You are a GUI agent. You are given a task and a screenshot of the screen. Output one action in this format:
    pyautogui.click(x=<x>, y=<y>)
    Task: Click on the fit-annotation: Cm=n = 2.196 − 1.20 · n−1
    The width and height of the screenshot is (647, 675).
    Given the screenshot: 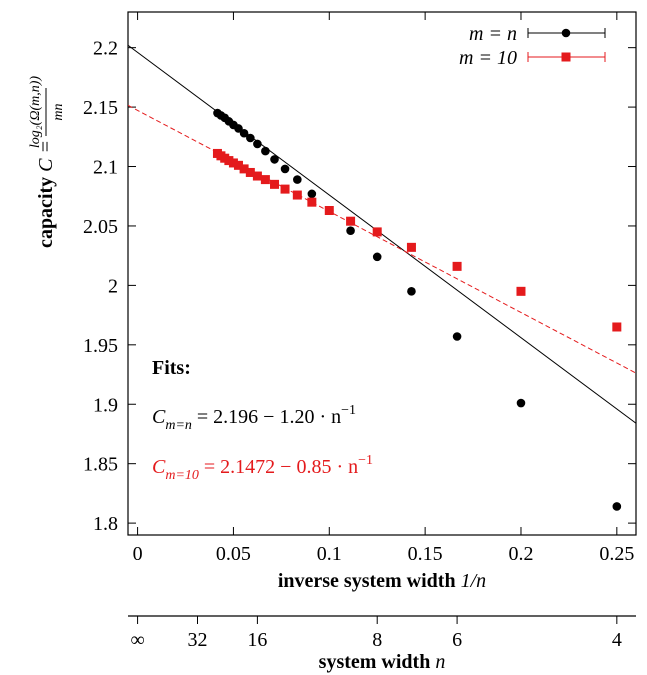 What is the action you would take?
    pyautogui.click(x=254, y=418)
    